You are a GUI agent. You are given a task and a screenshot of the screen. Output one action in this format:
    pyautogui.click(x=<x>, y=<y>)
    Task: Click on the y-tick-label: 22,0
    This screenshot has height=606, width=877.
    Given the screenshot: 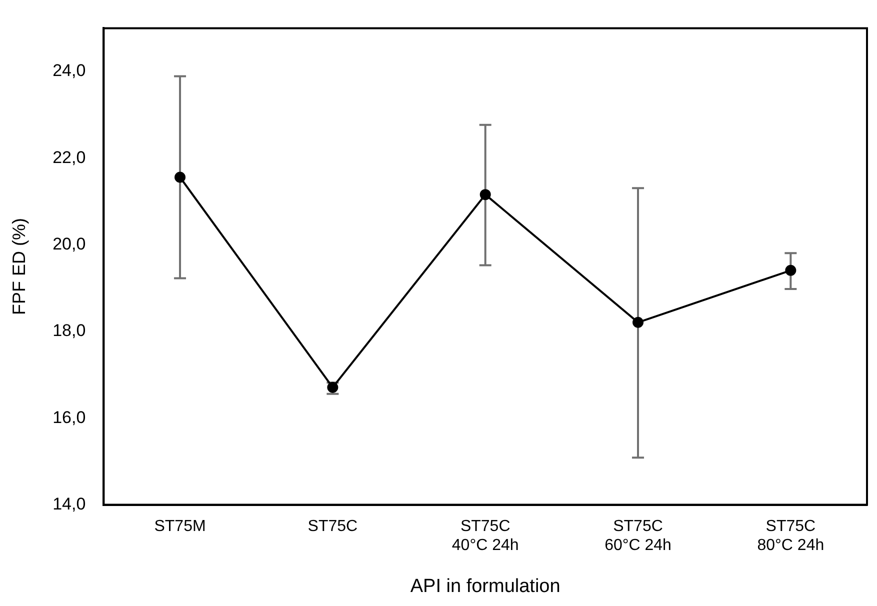 What is the action you would take?
    pyautogui.click(x=69, y=157)
    